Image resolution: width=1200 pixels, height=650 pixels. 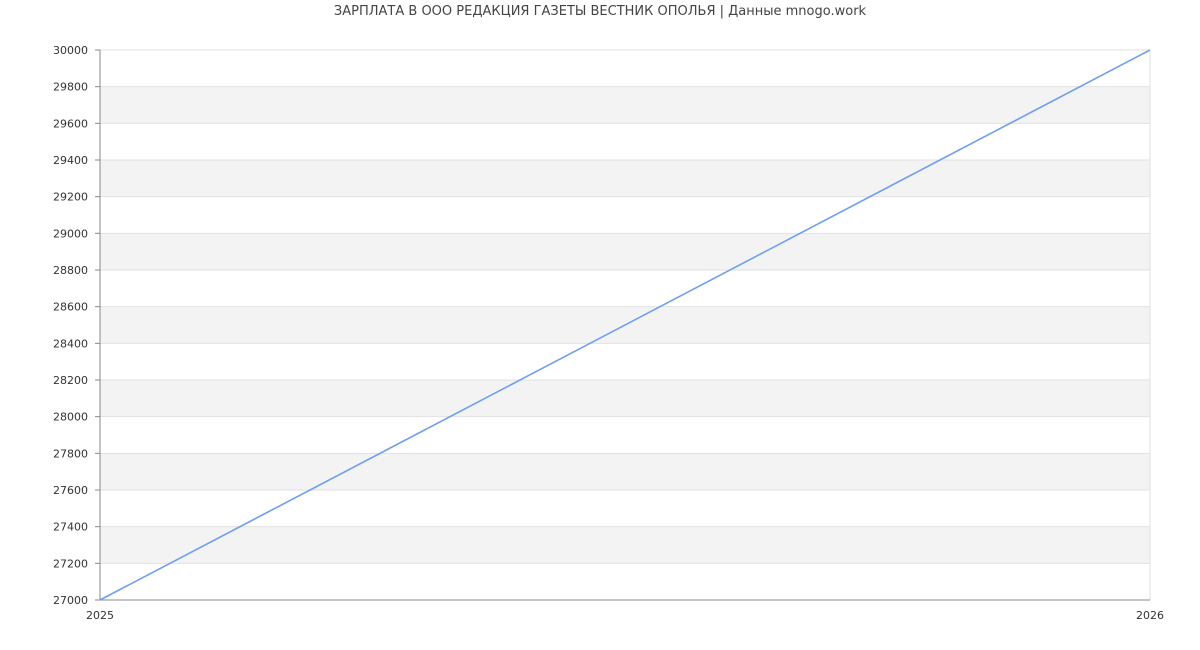 I want to click on y-tick-label: 27400, so click(x=70, y=527).